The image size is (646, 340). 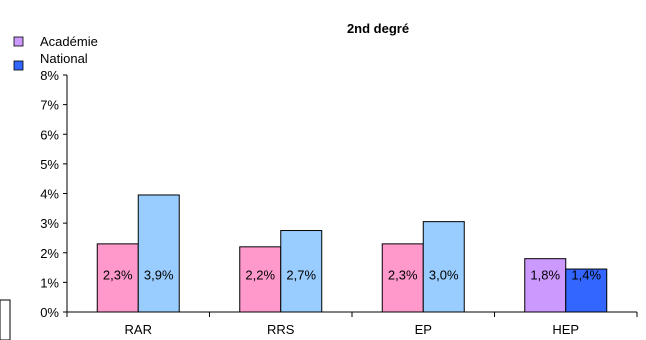 I want to click on bar-acadmie-hep, so click(x=545, y=285).